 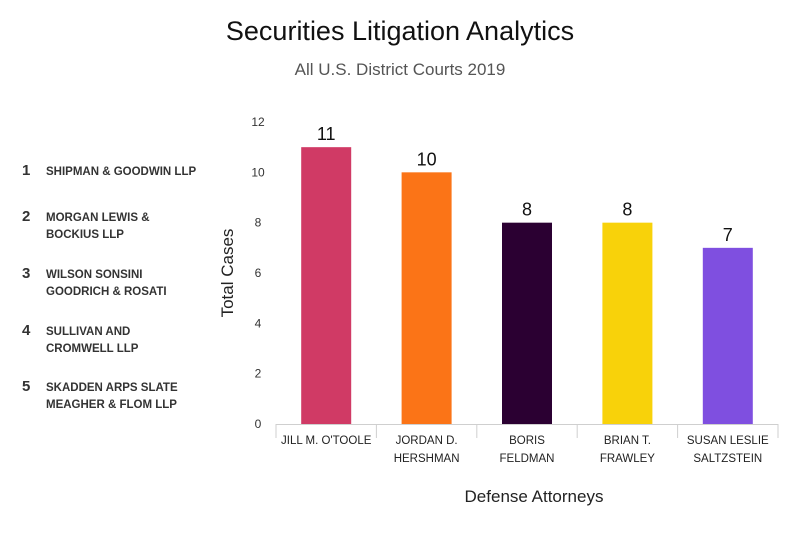 What do you see at coordinates (728, 441) in the screenshot?
I see `x-tick-label: SUSAN LESLIE` at bounding box center [728, 441].